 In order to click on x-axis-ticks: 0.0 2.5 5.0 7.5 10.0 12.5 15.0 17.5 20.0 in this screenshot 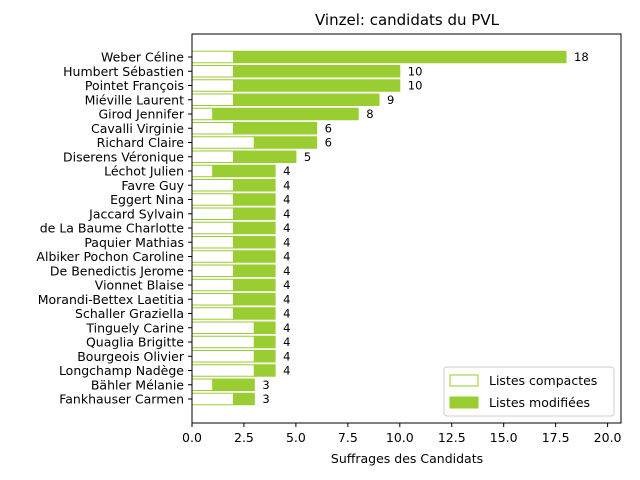, I will do `click(402, 434)`.